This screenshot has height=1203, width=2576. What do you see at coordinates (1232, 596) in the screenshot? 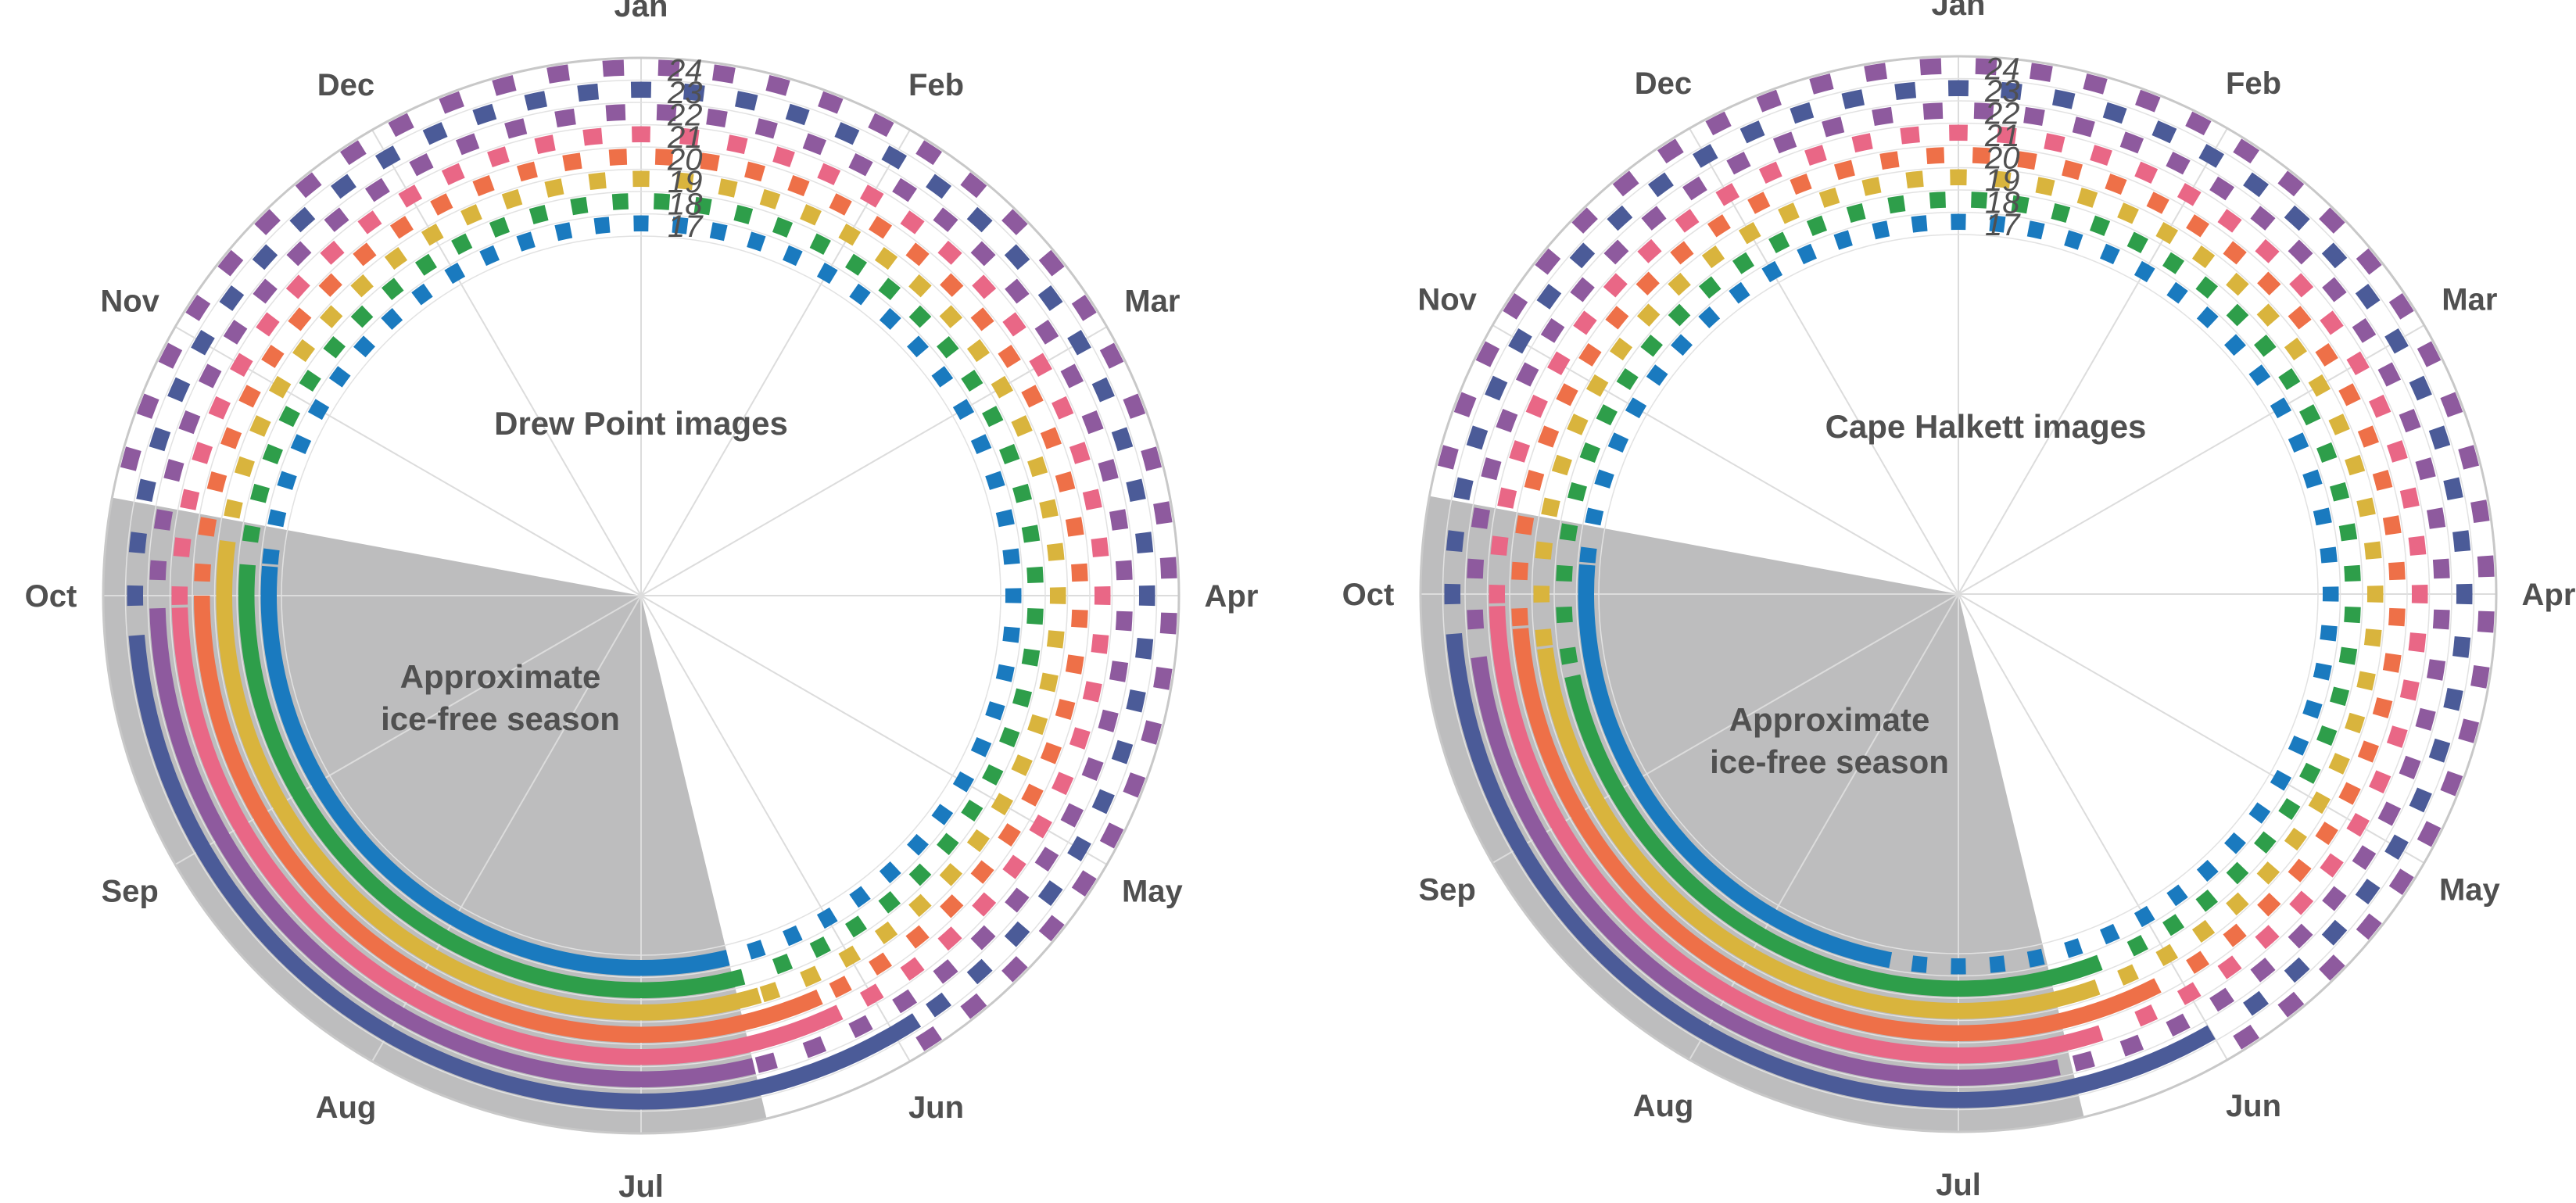
I see `month-label-apr: Apr` at bounding box center [1232, 596].